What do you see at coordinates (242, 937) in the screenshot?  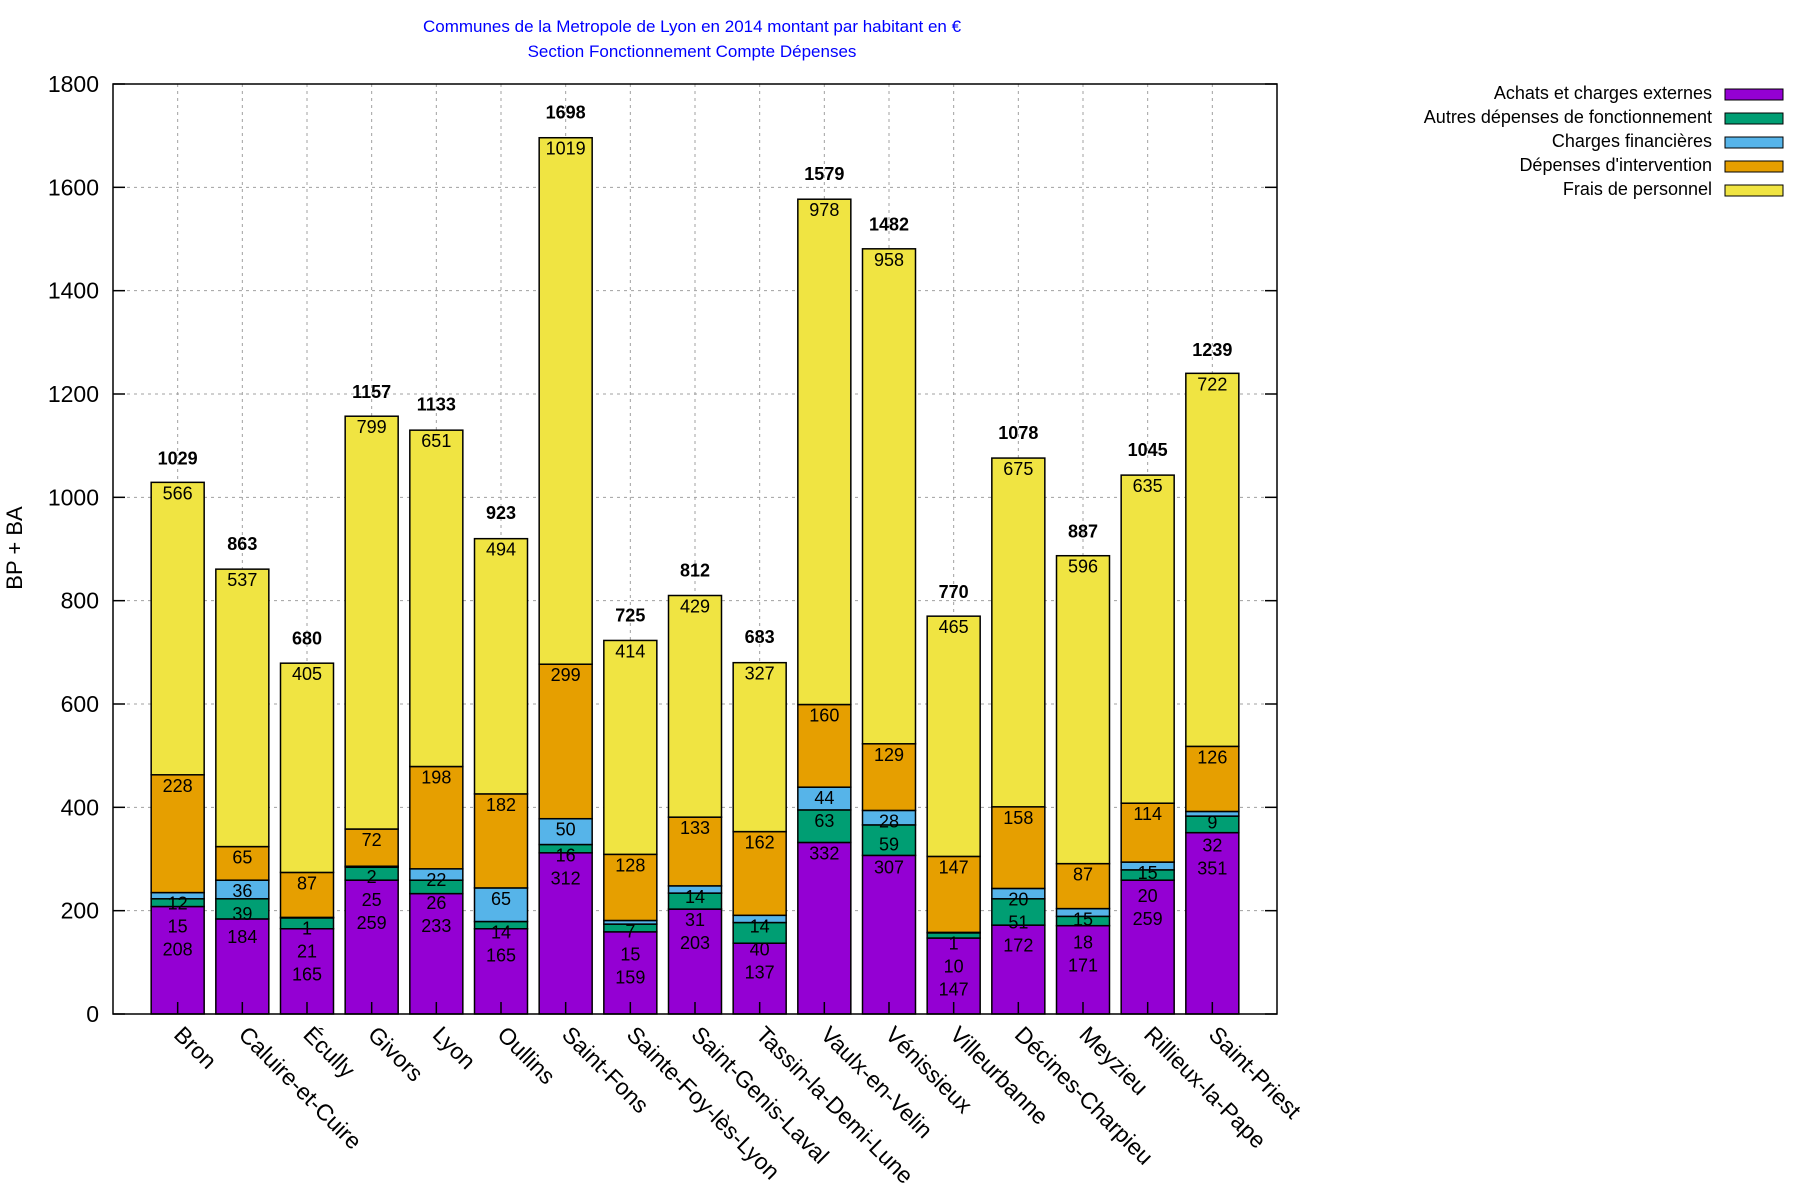 I see `segment-value-label: 184` at bounding box center [242, 937].